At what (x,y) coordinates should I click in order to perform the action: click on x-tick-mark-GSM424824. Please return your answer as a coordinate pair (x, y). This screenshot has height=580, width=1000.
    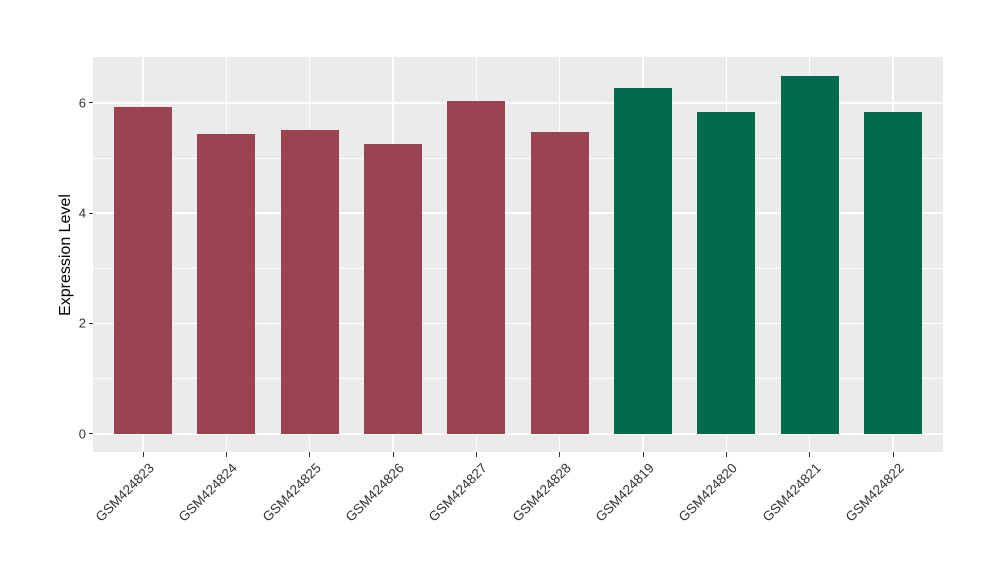
    Looking at the image, I should click on (226, 454).